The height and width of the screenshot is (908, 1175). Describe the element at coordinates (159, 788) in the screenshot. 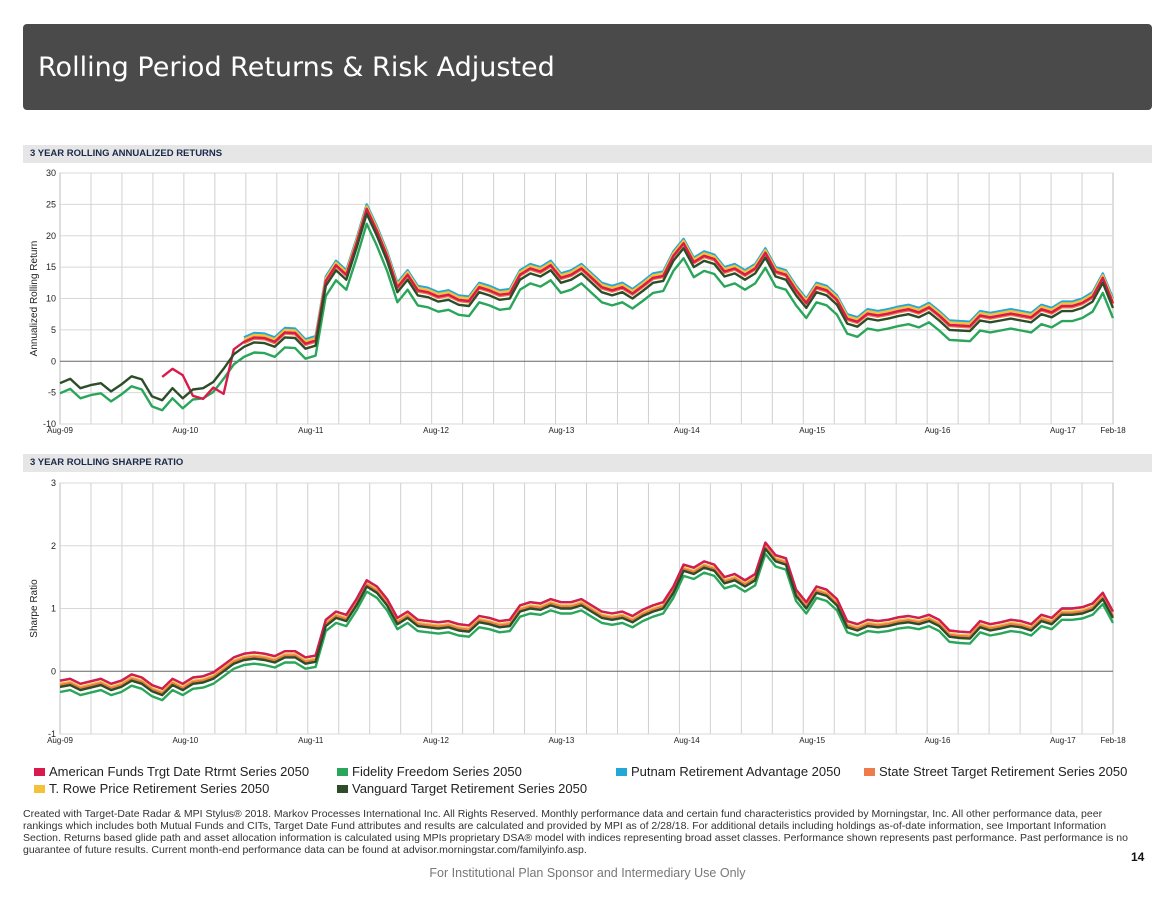

I see `legend-label: T. Rowe Price Retirement Series 2050` at that location.